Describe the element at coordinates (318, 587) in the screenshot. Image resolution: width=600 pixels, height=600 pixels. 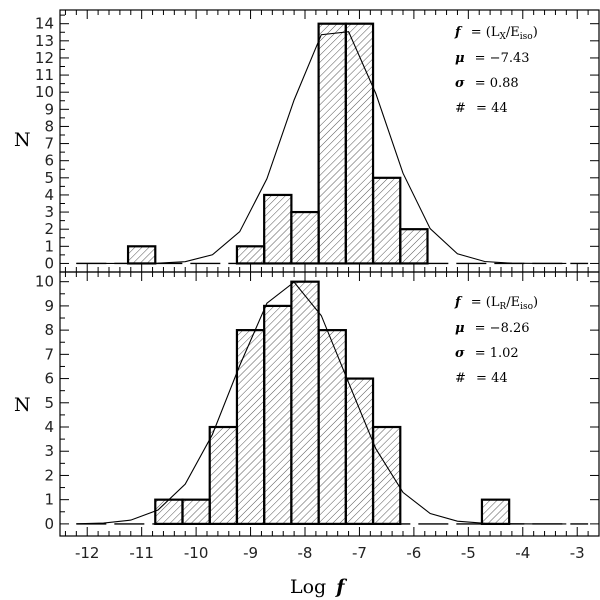
I see `x-axis-label: Log f` at that location.